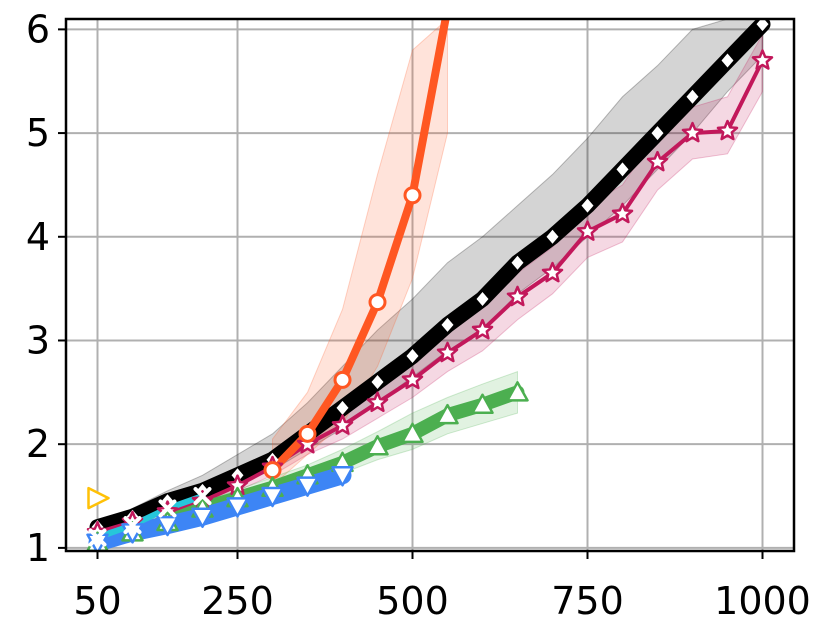 This screenshot has height=631, width=830. Describe the element at coordinates (38, 548) in the screenshot. I see `y-tick-label: 1` at that location.